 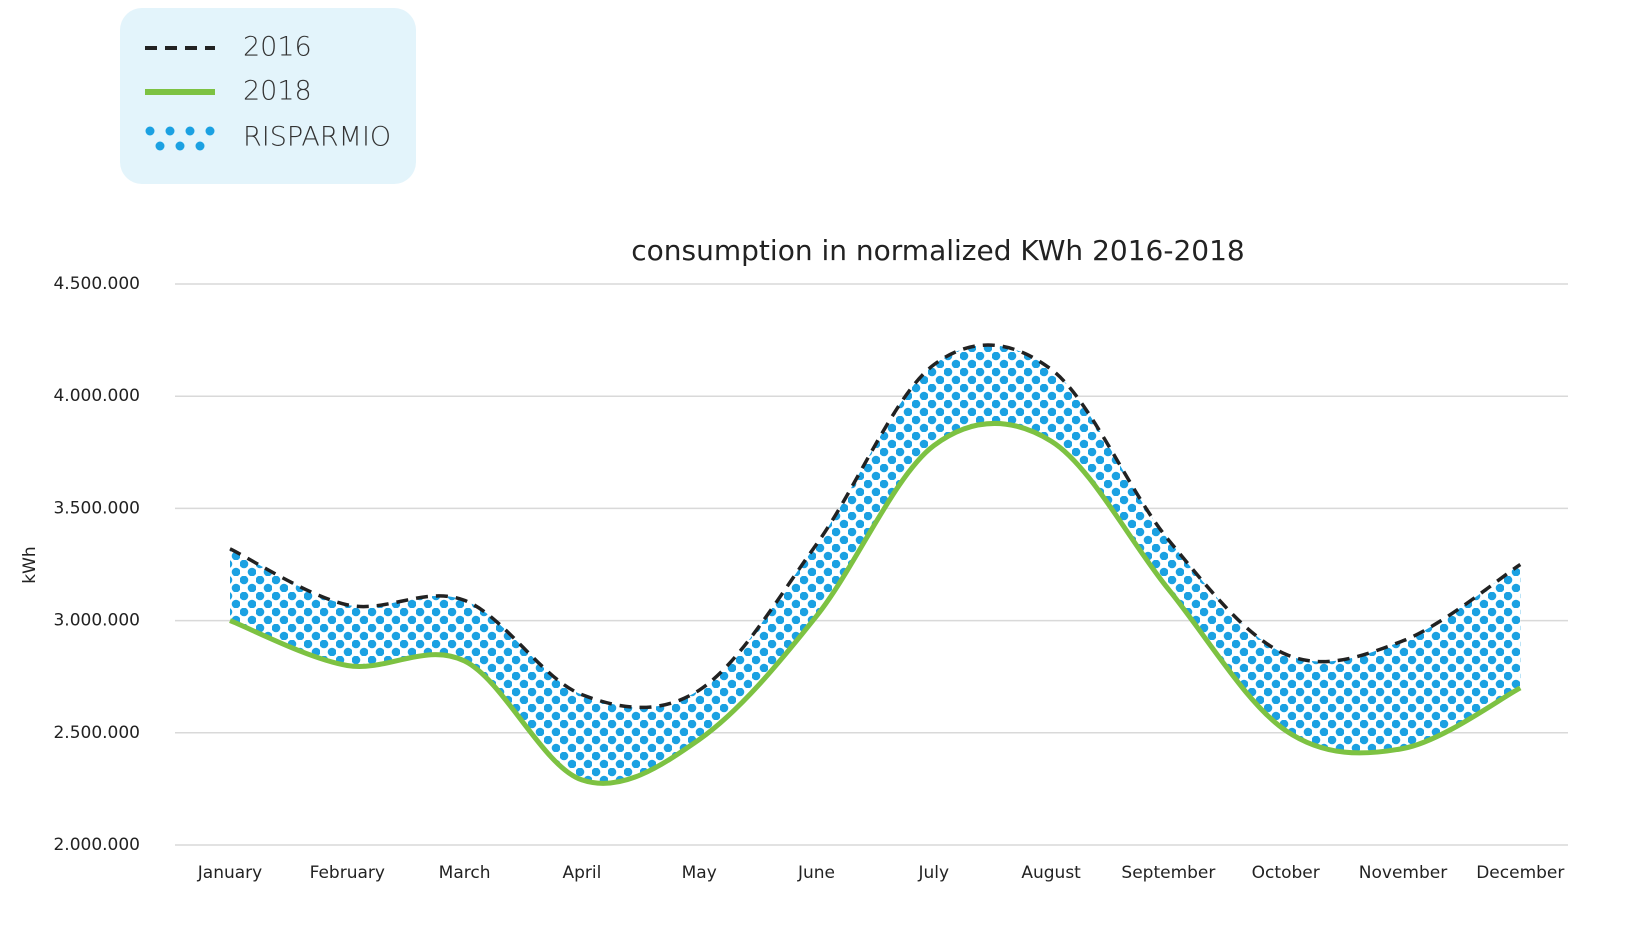 I want to click on x-tick-label: February, so click(x=347, y=873).